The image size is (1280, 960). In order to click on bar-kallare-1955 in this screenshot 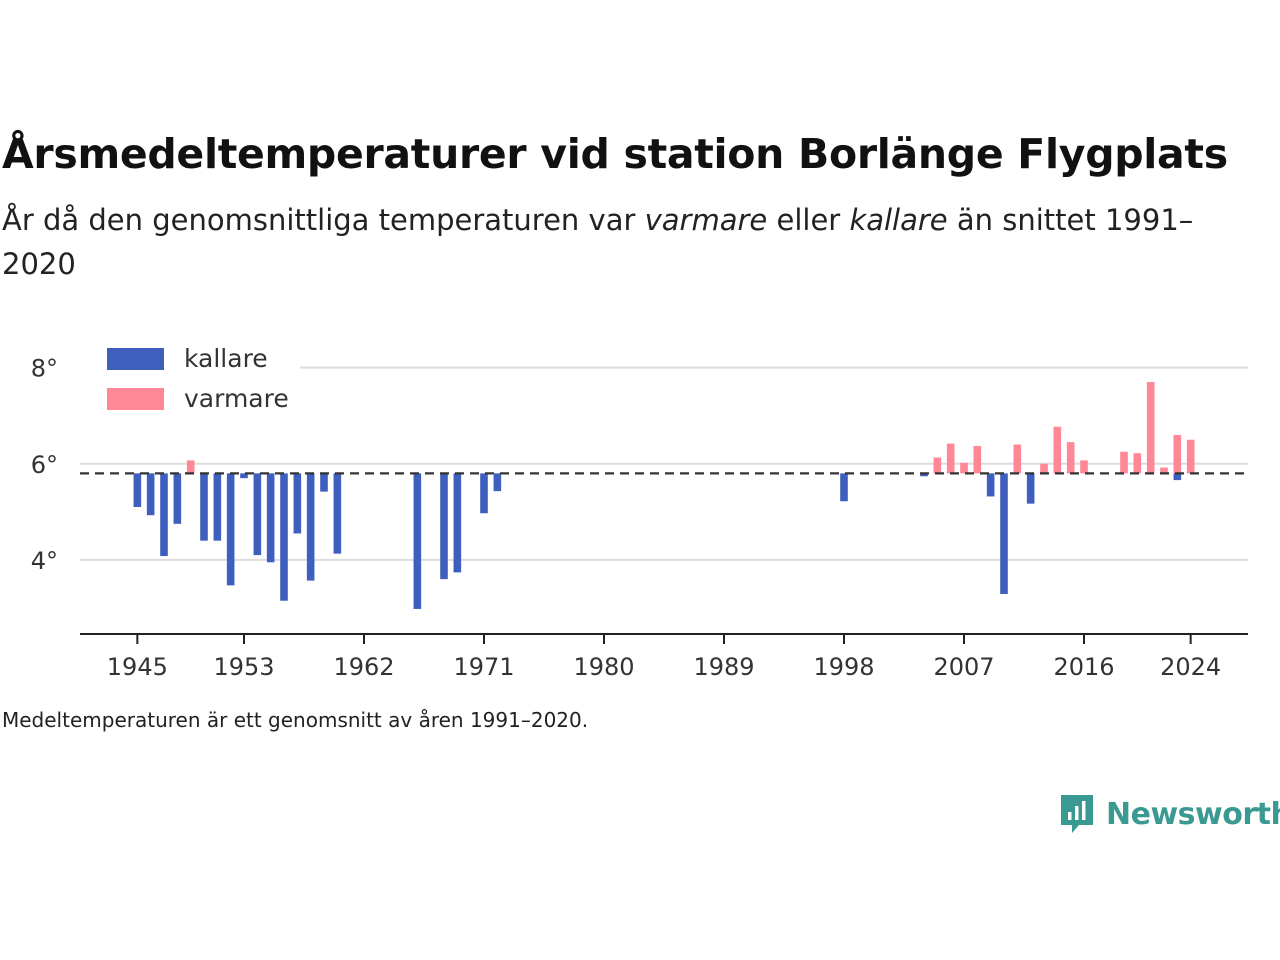, I will do `click(270, 518)`.